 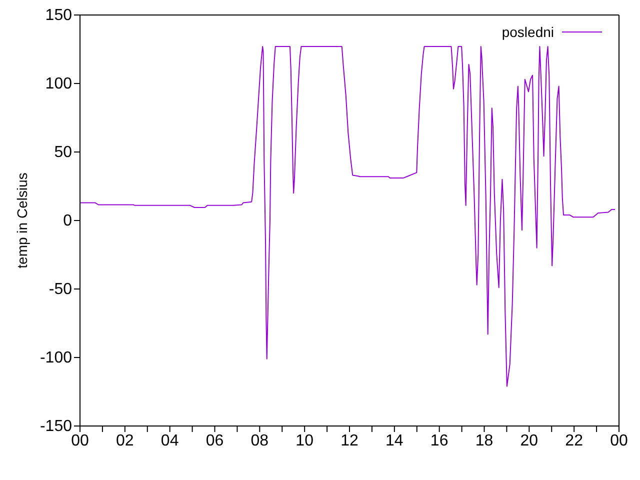 I want to click on y-tick-label: 0, so click(x=67, y=221).